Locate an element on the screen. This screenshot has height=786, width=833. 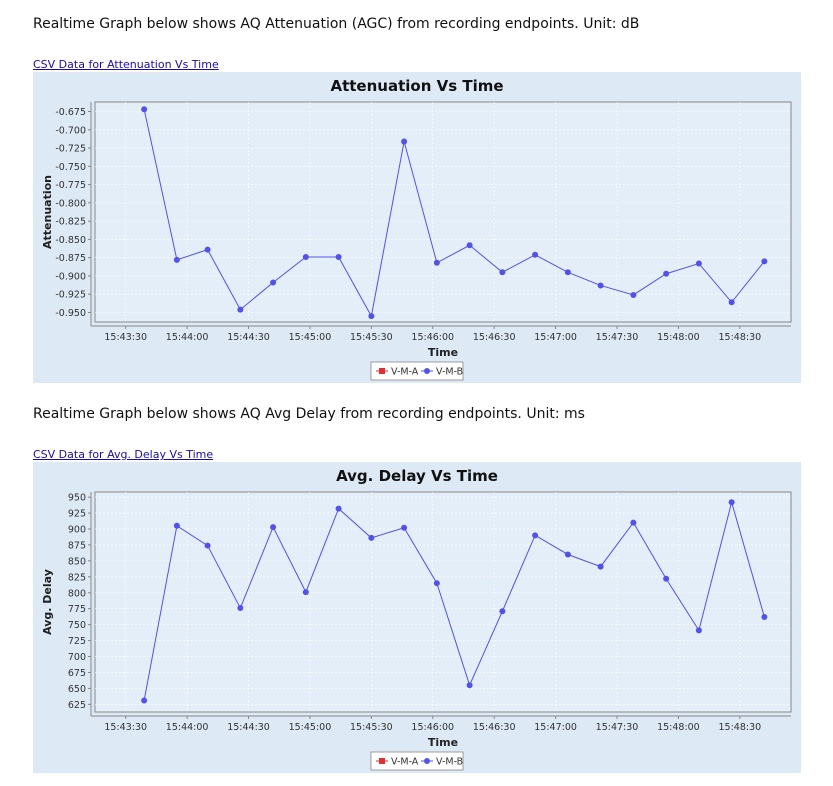
y-tick-label: 875 is located at coordinates (77, 545).